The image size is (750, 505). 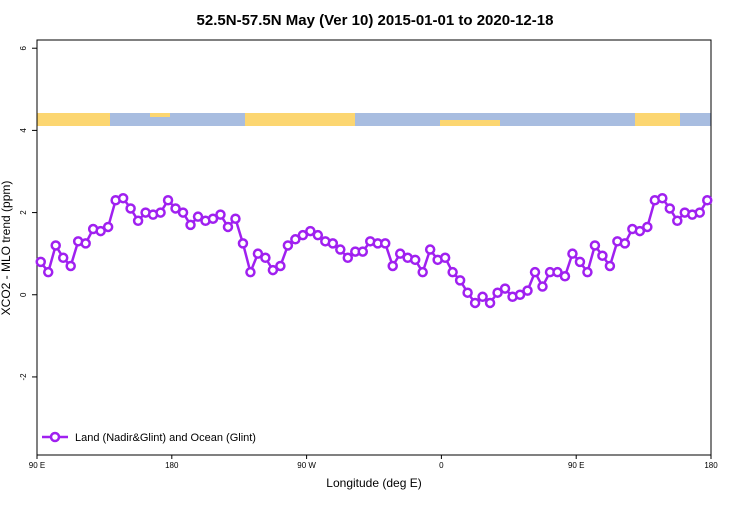 I want to click on y-tick-label: 0, so click(x=23, y=294).